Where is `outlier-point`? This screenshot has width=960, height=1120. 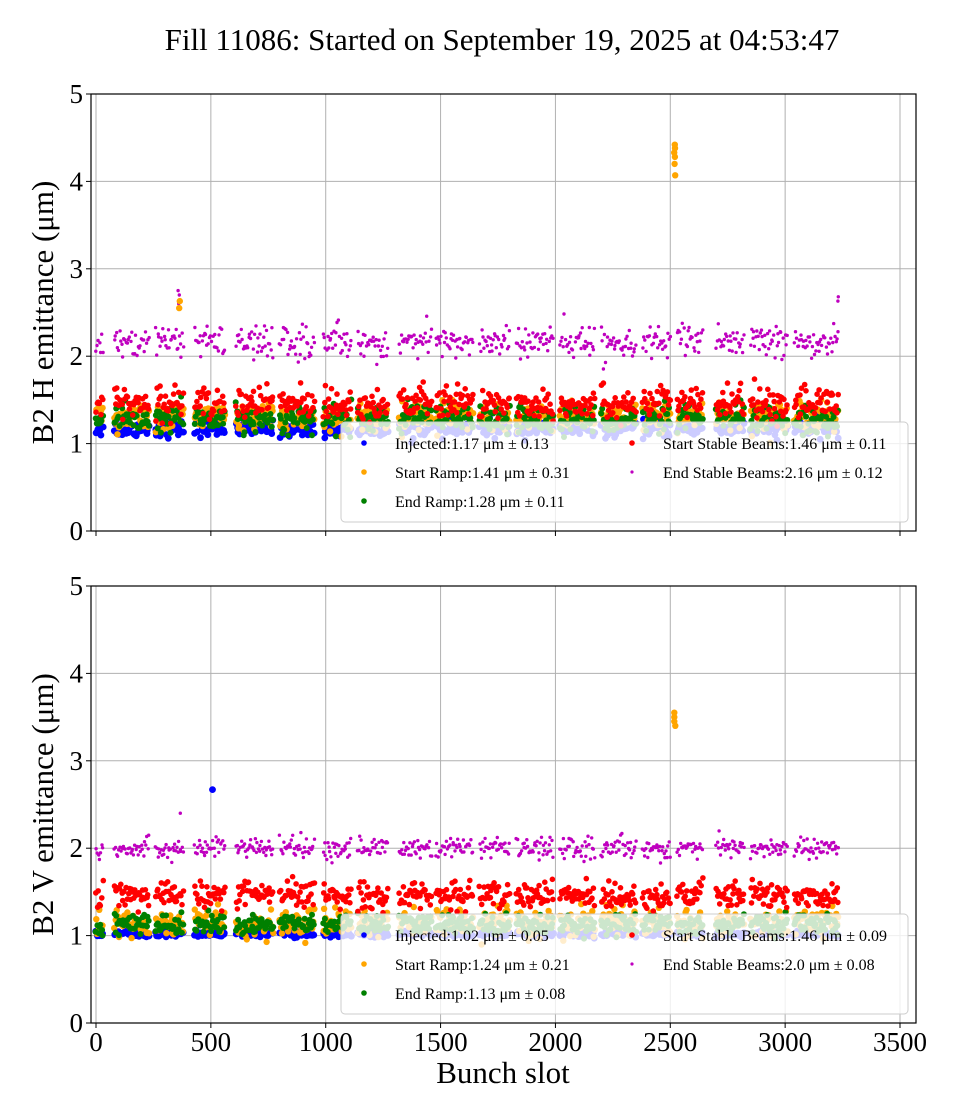 outlier-point is located at coordinates (674, 144).